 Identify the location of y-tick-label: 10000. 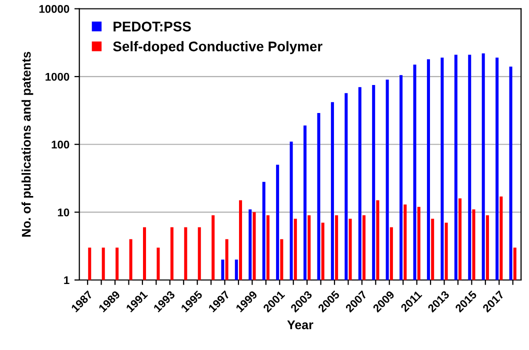
(54, 9).